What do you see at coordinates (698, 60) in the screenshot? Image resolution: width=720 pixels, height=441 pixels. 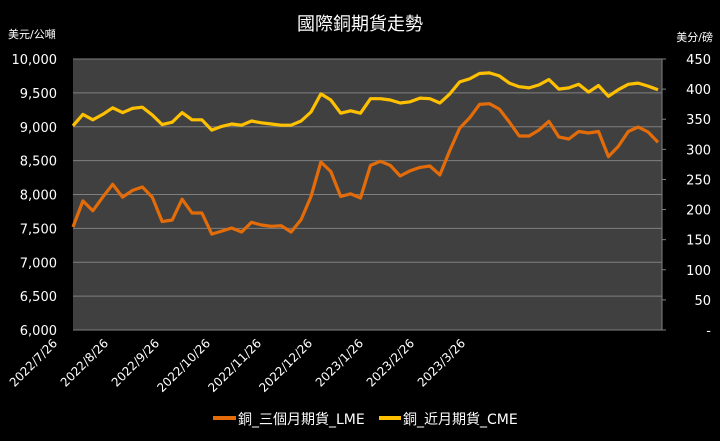 I see `y-right-tick-label: 450` at bounding box center [698, 60].